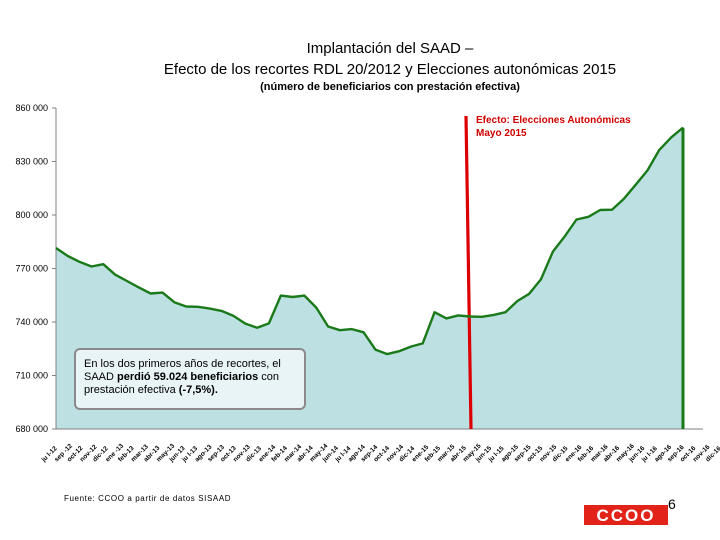  Describe the element at coordinates (390, 48) in the screenshot. I see `chart-title-line1: Implantación del SAAD –` at that location.